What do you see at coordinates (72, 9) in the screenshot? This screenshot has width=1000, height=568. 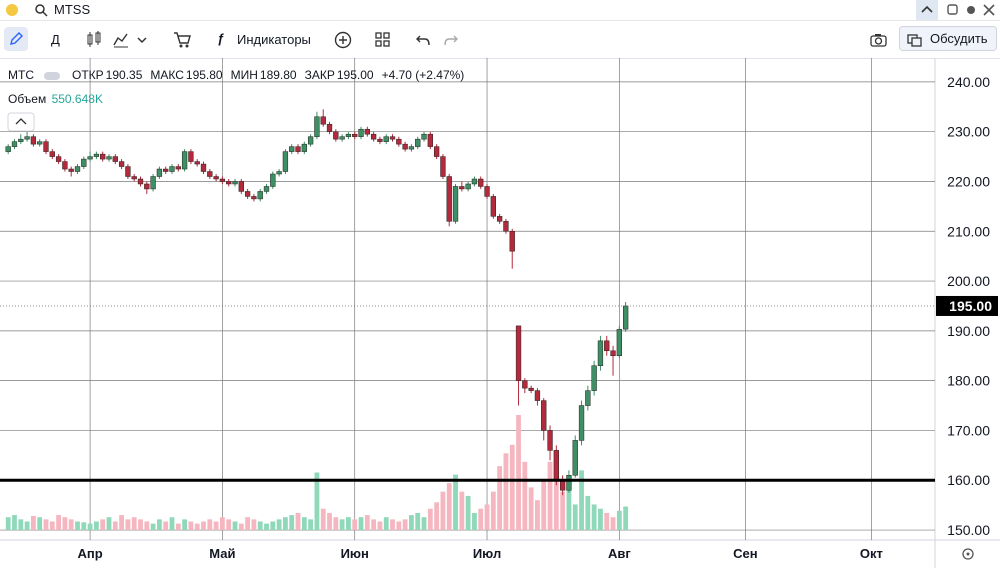 I see `search-text: MTSS` at bounding box center [72, 9].